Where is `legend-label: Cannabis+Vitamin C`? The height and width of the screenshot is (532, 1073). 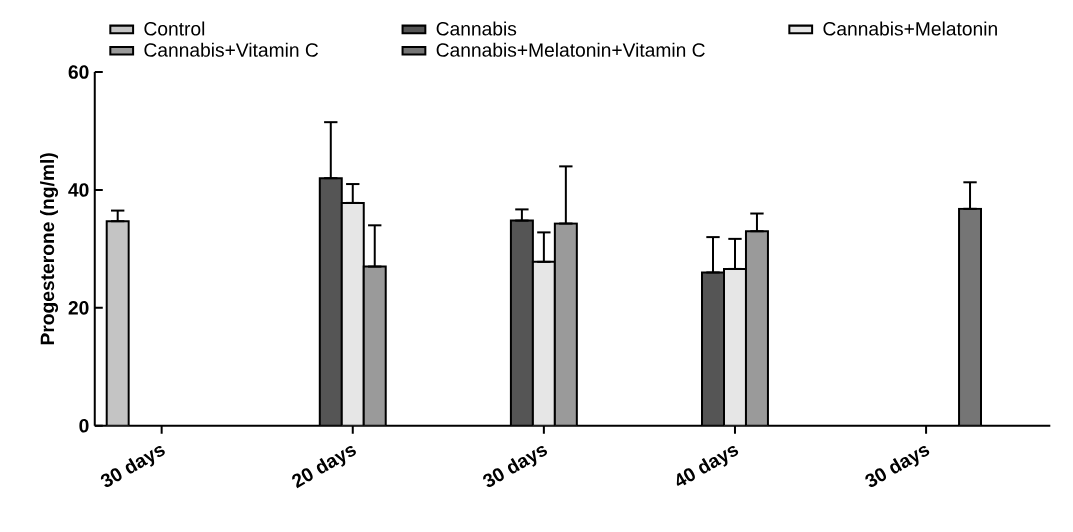 legend-label: Cannabis+Vitamin C is located at coordinates (231, 49).